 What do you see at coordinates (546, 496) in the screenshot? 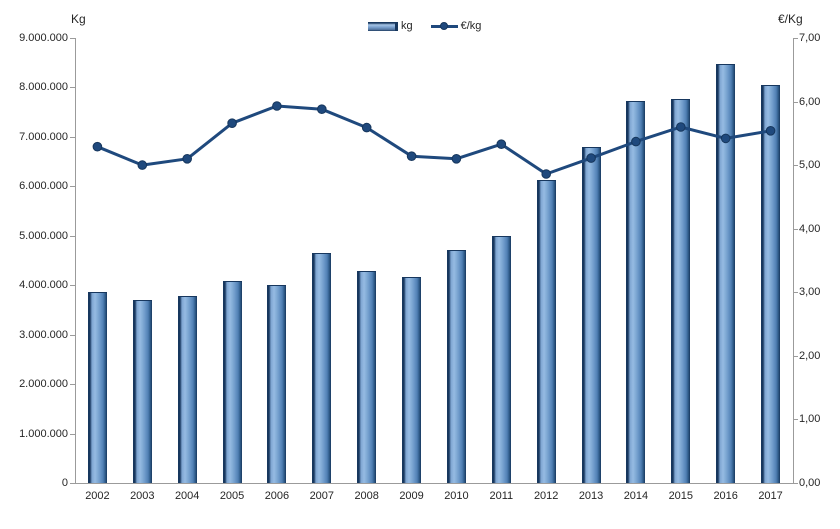
I see `x-axis-label-2012: 2012` at bounding box center [546, 496].